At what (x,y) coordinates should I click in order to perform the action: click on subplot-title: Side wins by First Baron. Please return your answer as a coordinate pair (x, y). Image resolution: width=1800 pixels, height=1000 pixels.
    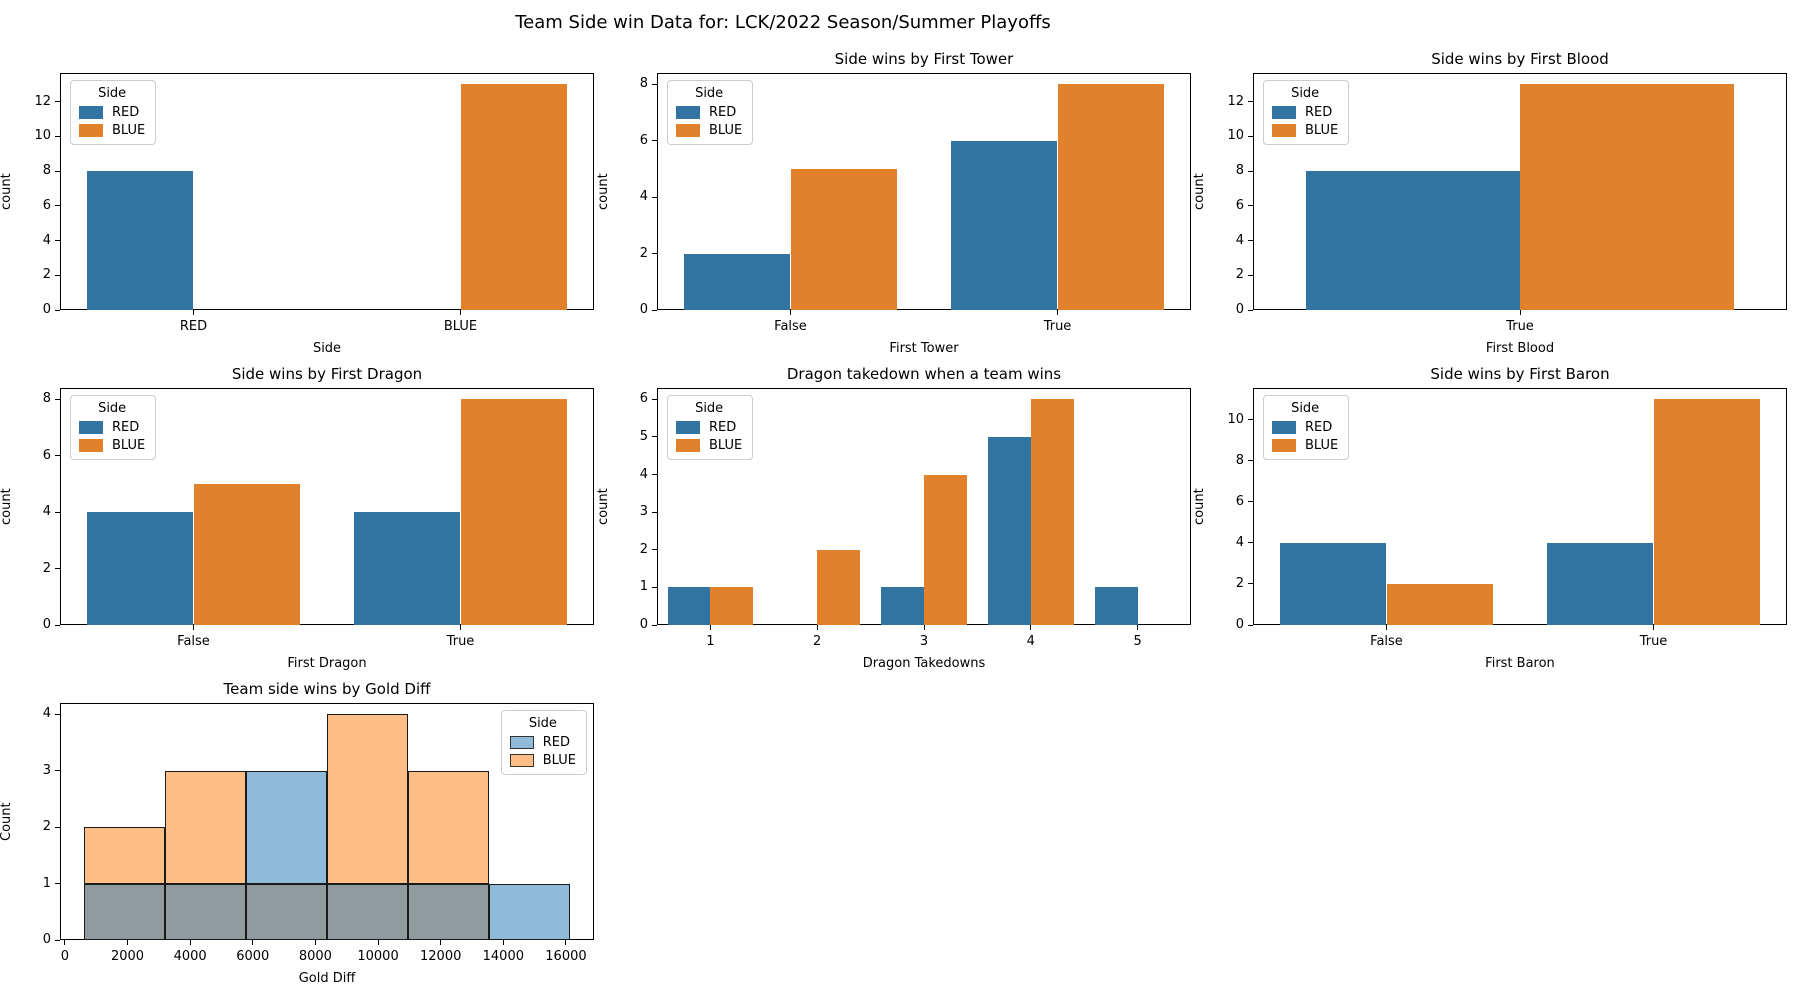
    Looking at the image, I should click on (1520, 374).